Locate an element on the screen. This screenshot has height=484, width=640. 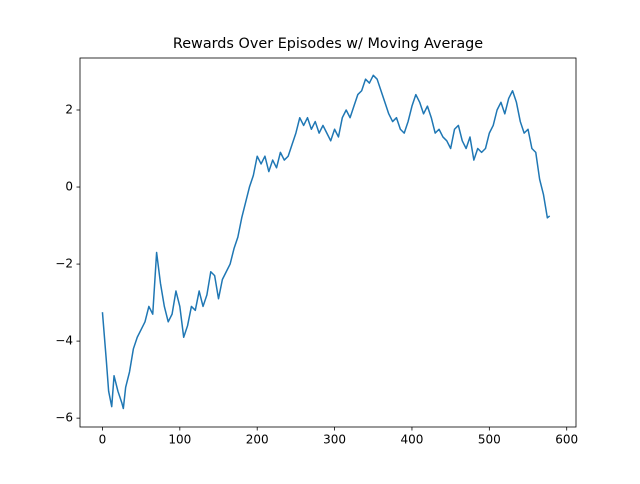
y-tick-label: −2 is located at coordinates (64, 264).